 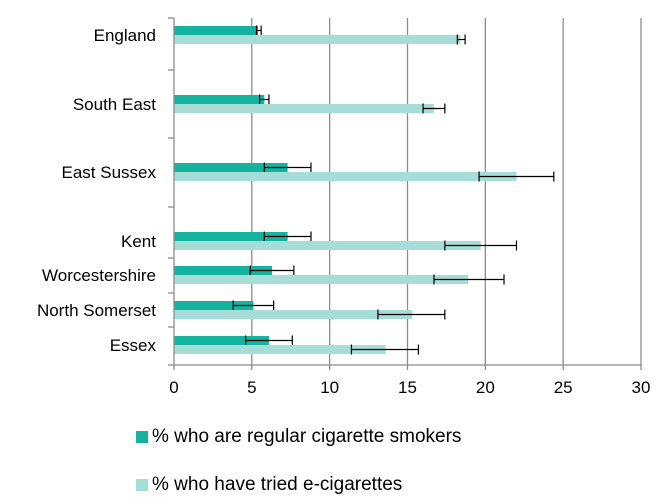 What do you see at coordinates (99, 275) in the screenshot?
I see `category-label-4: Worcestershire` at bounding box center [99, 275].